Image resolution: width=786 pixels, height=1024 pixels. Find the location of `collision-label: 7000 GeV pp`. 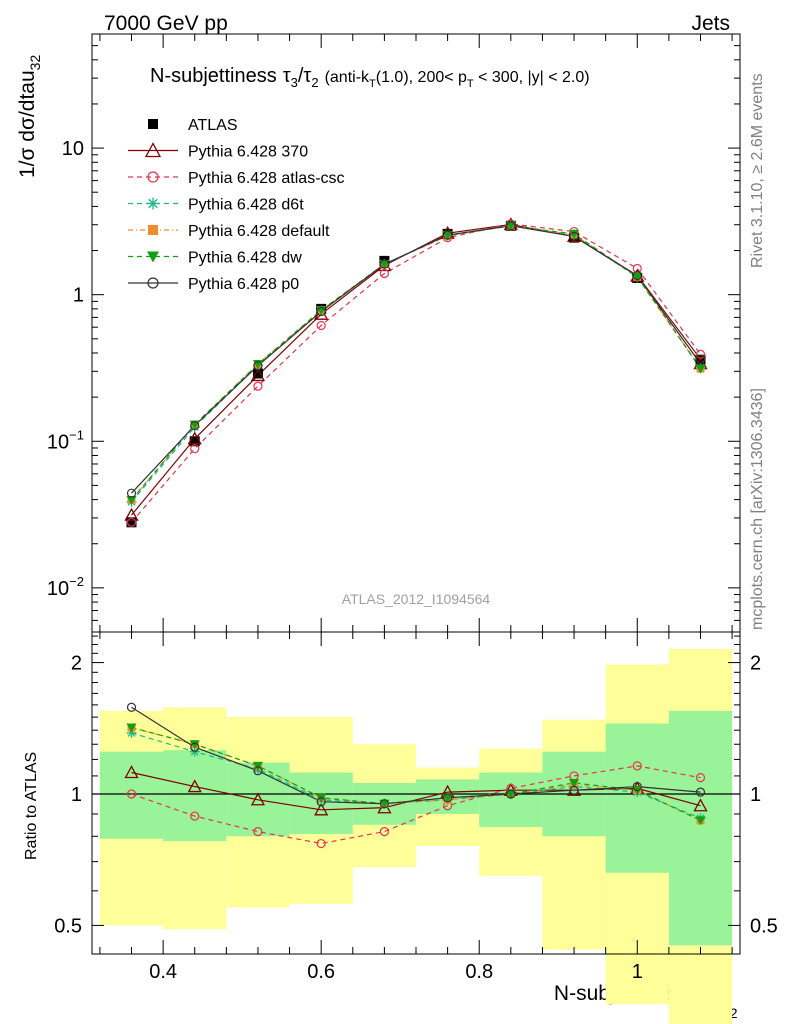

collision-label: 7000 GeV pp is located at coordinates (166, 23).